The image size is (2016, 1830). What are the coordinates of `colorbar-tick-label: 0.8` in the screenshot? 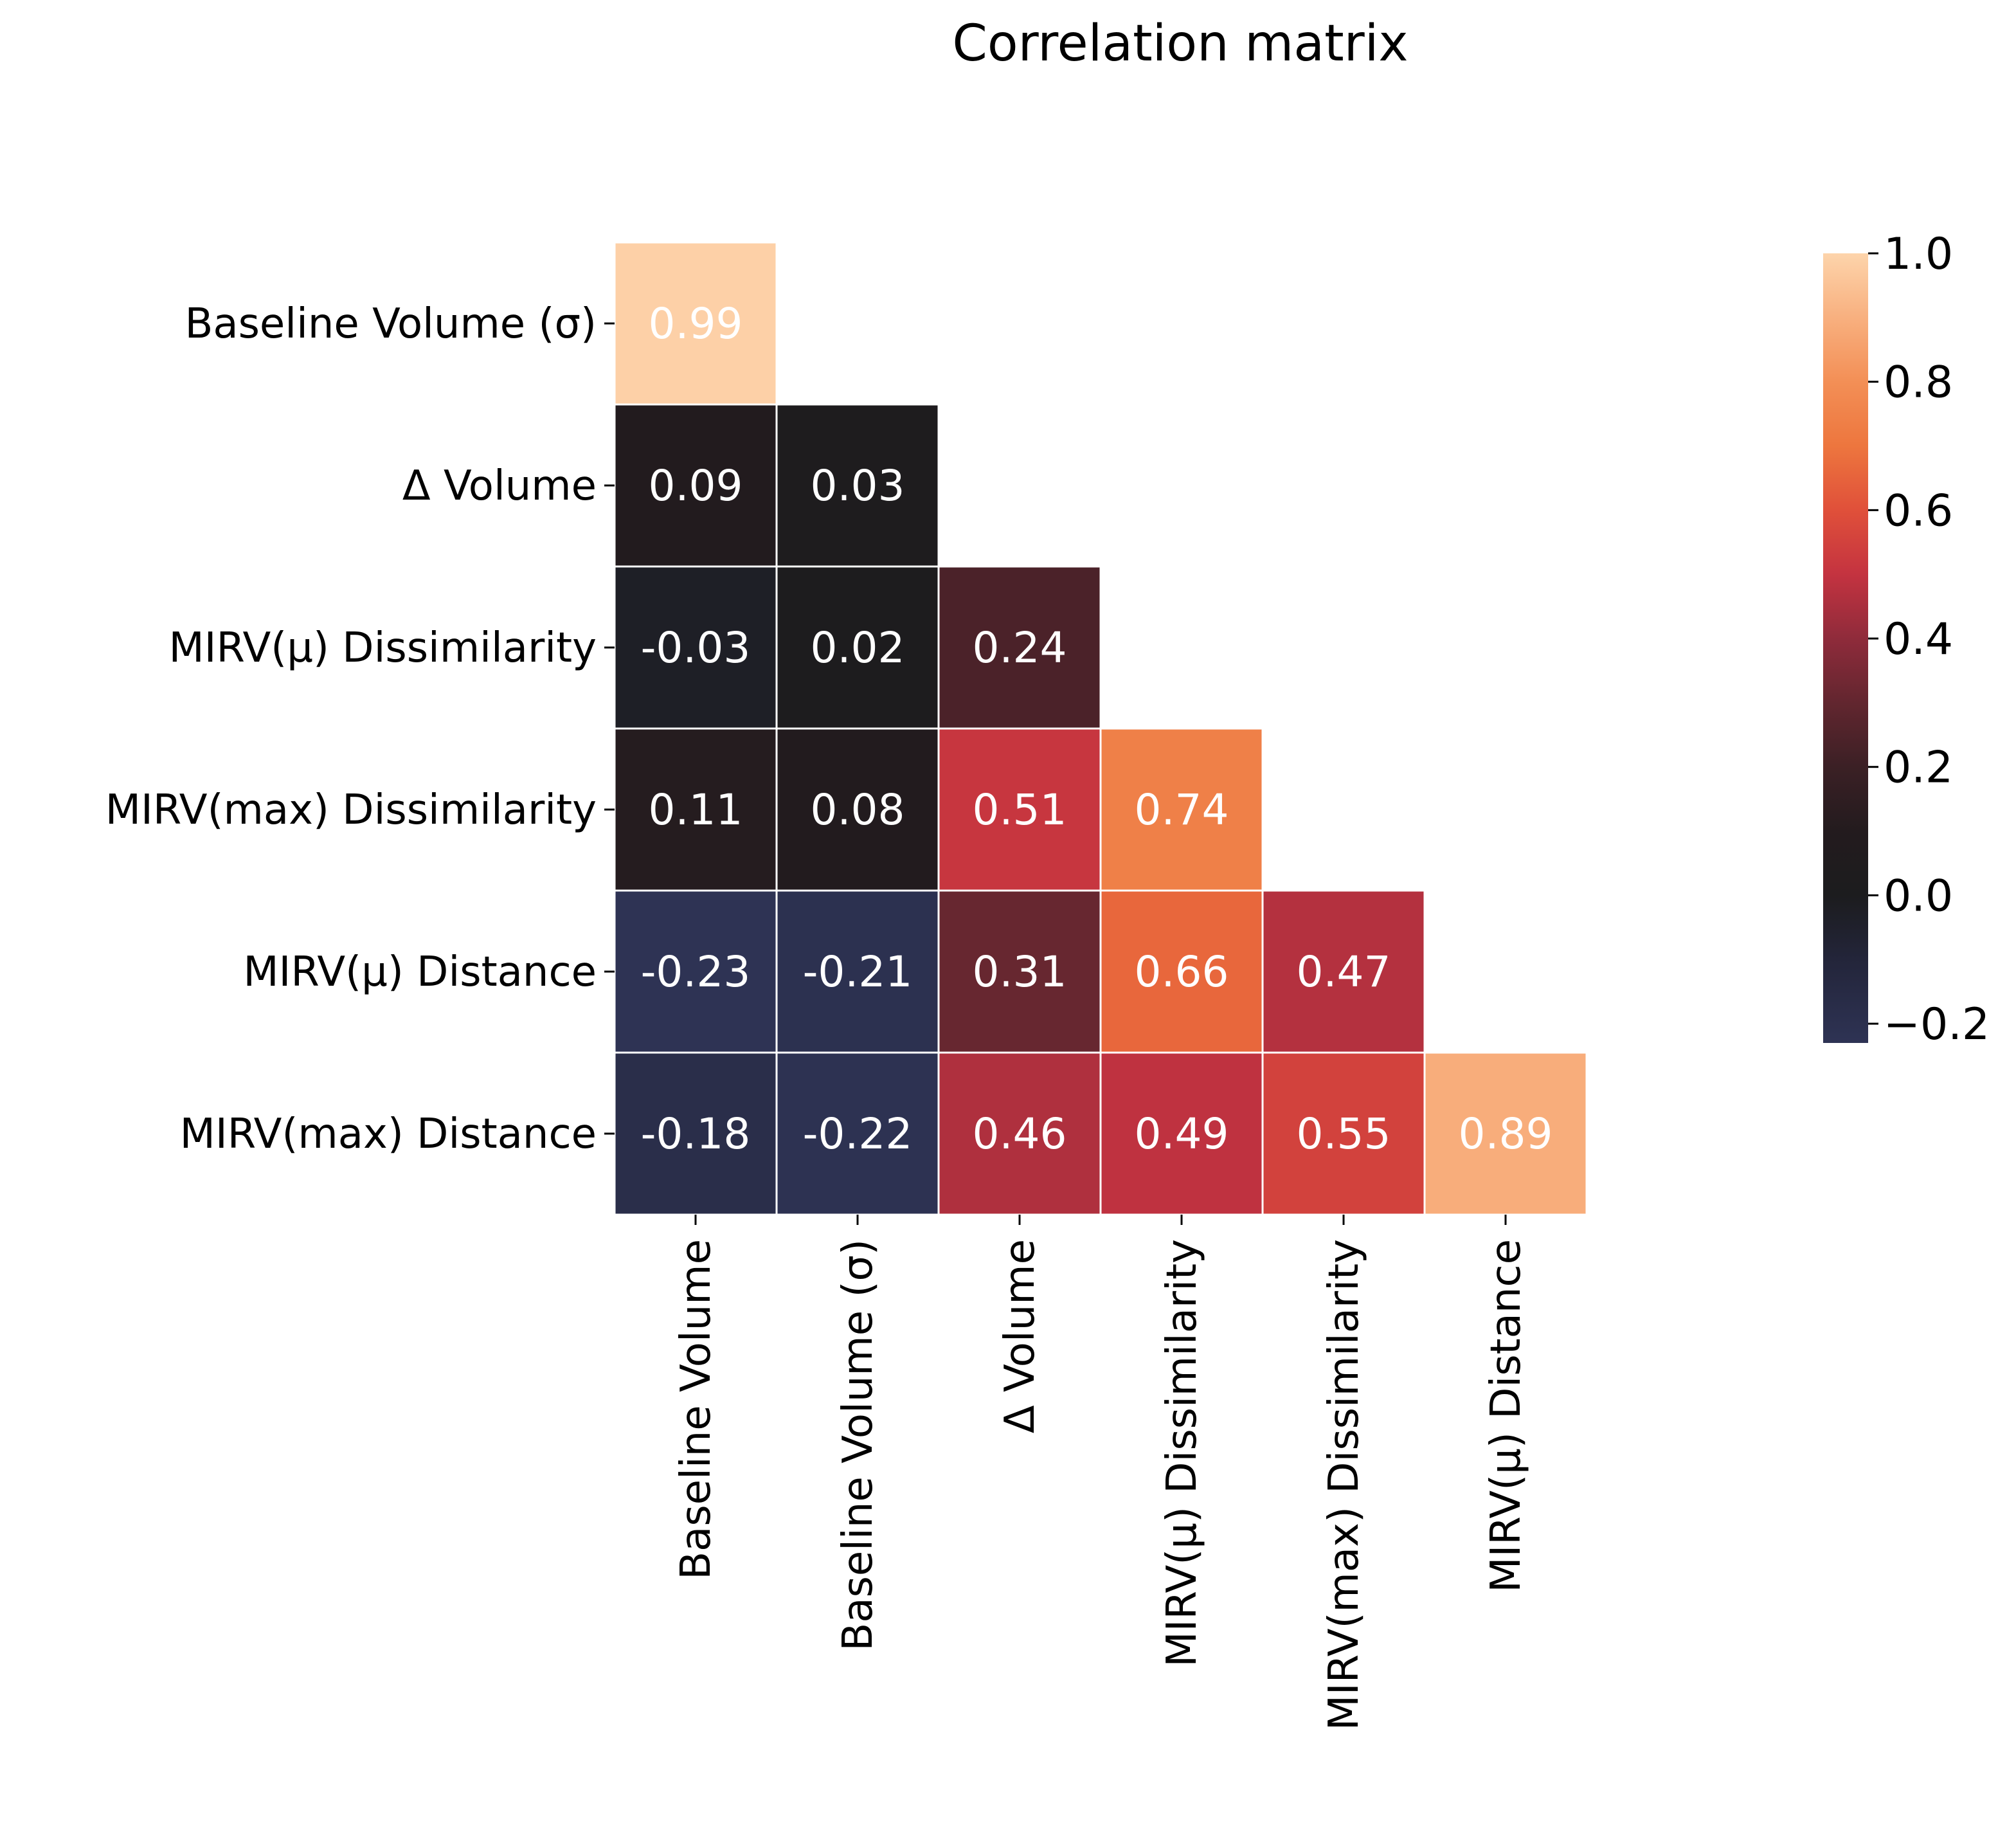 It's located at (1919, 383).